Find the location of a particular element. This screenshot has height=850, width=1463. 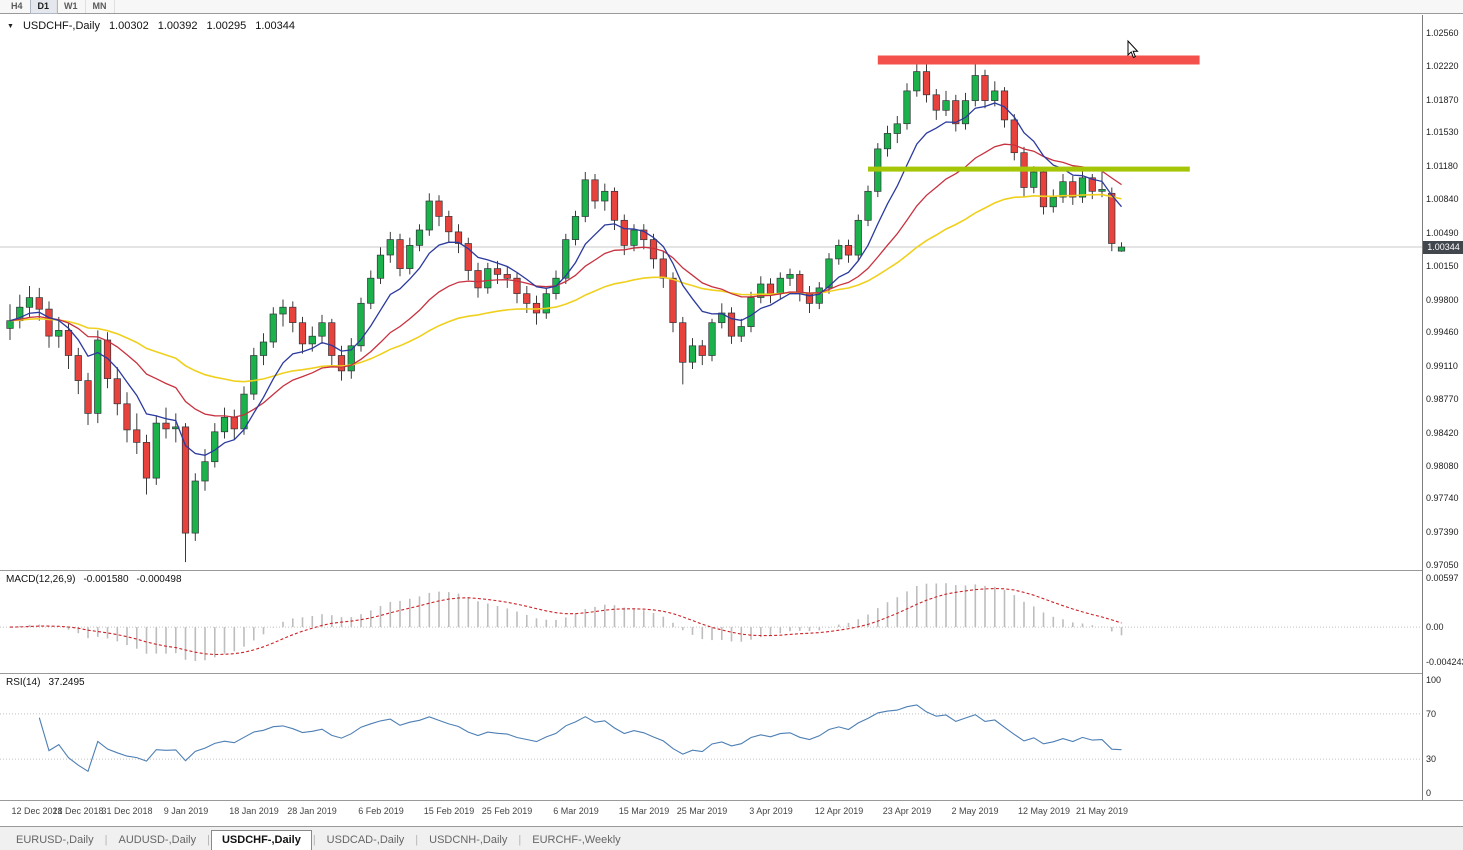

macd-plot is located at coordinates (711, 622).